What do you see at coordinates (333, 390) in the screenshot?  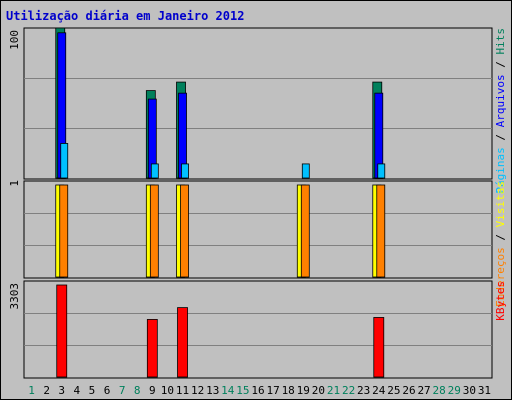 I see `x-tick-label-day-21: 21` at bounding box center [333, 390].